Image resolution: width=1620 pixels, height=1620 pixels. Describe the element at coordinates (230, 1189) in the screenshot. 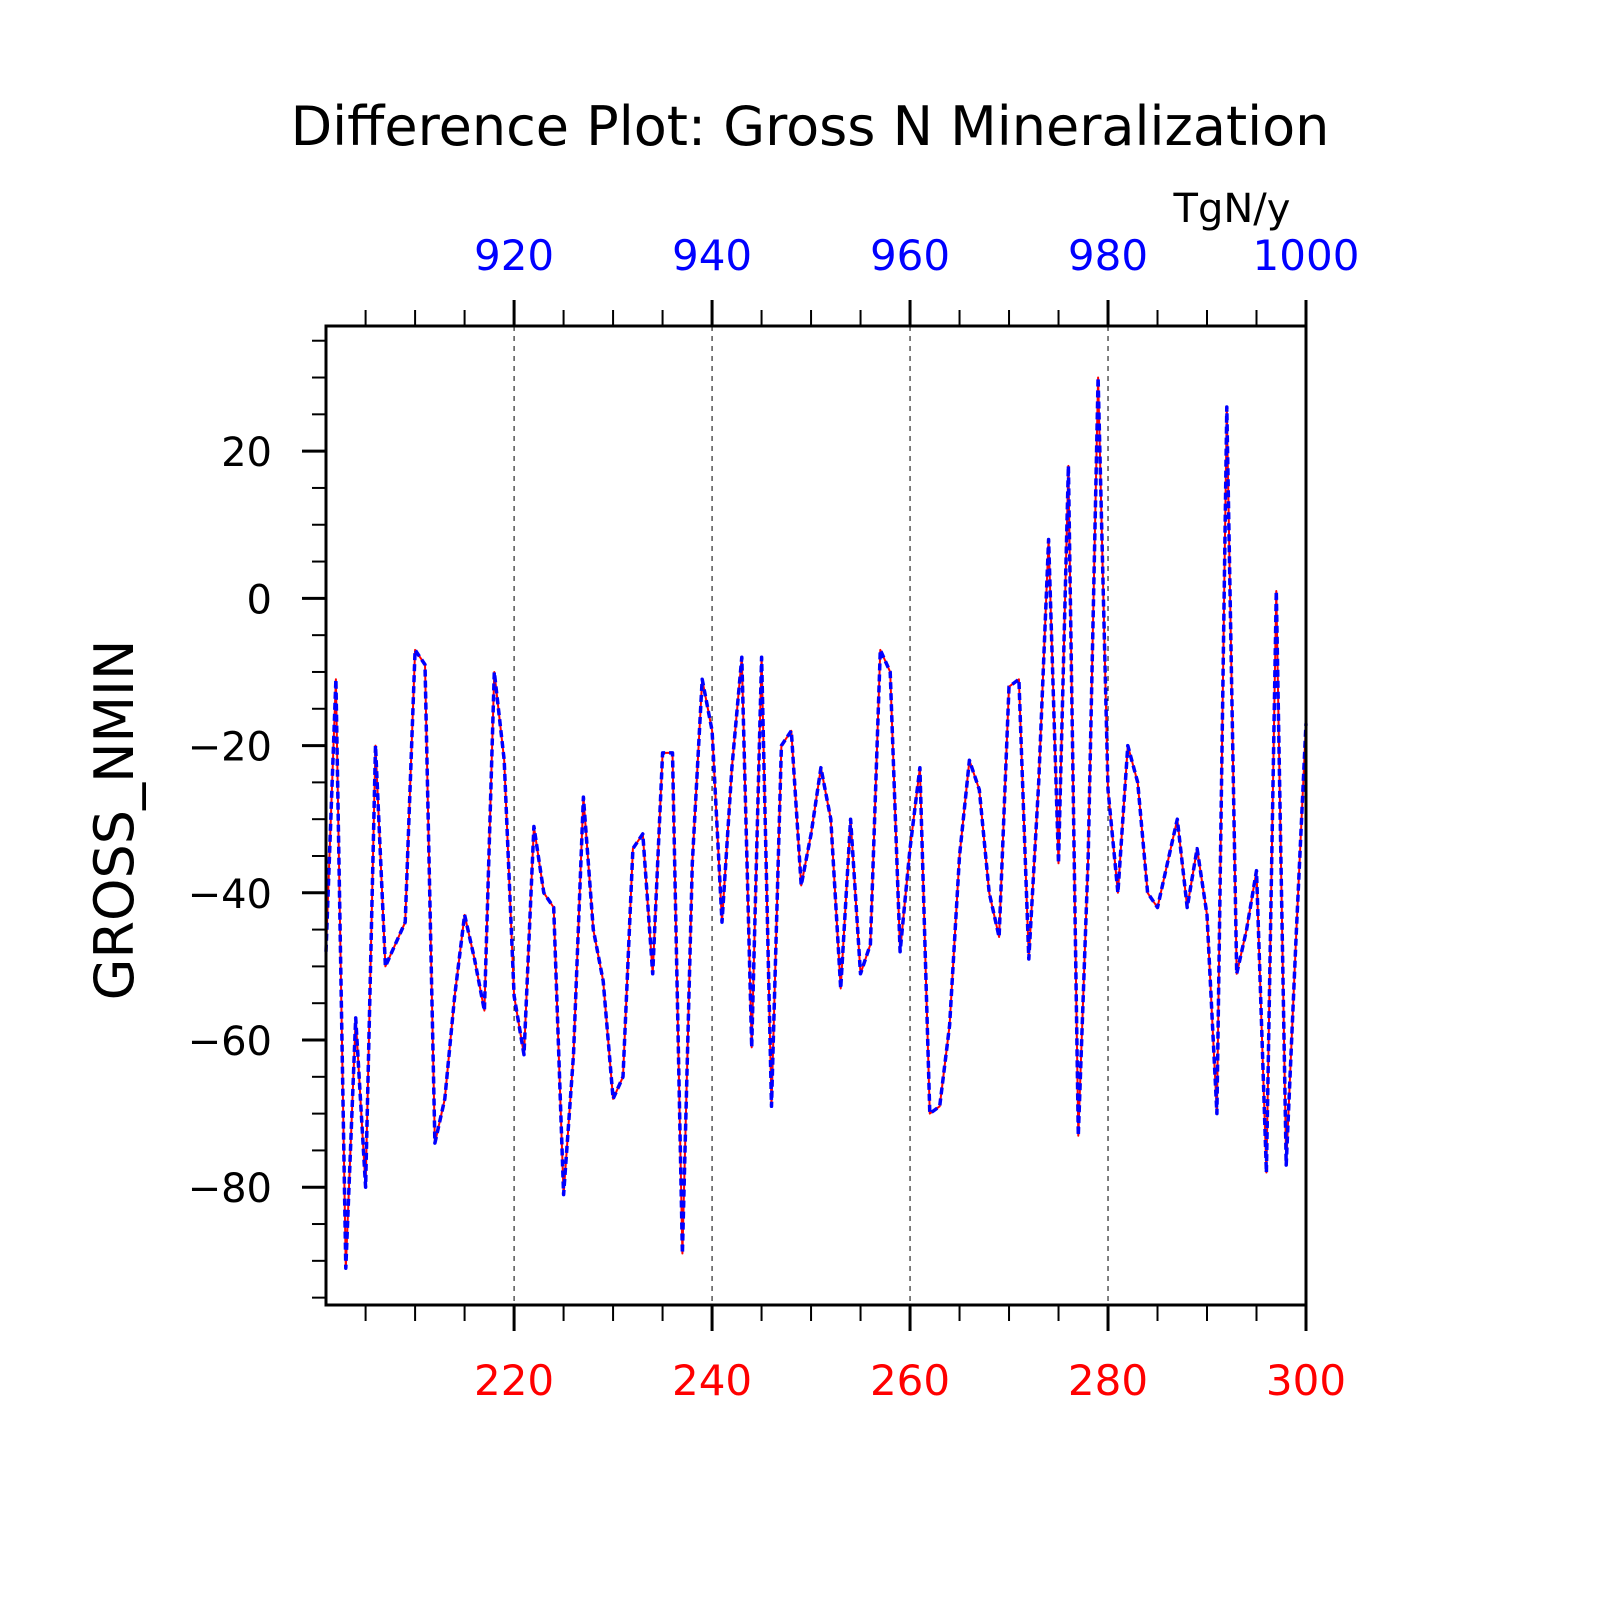

I see `y-tick-label: −80` at that location.